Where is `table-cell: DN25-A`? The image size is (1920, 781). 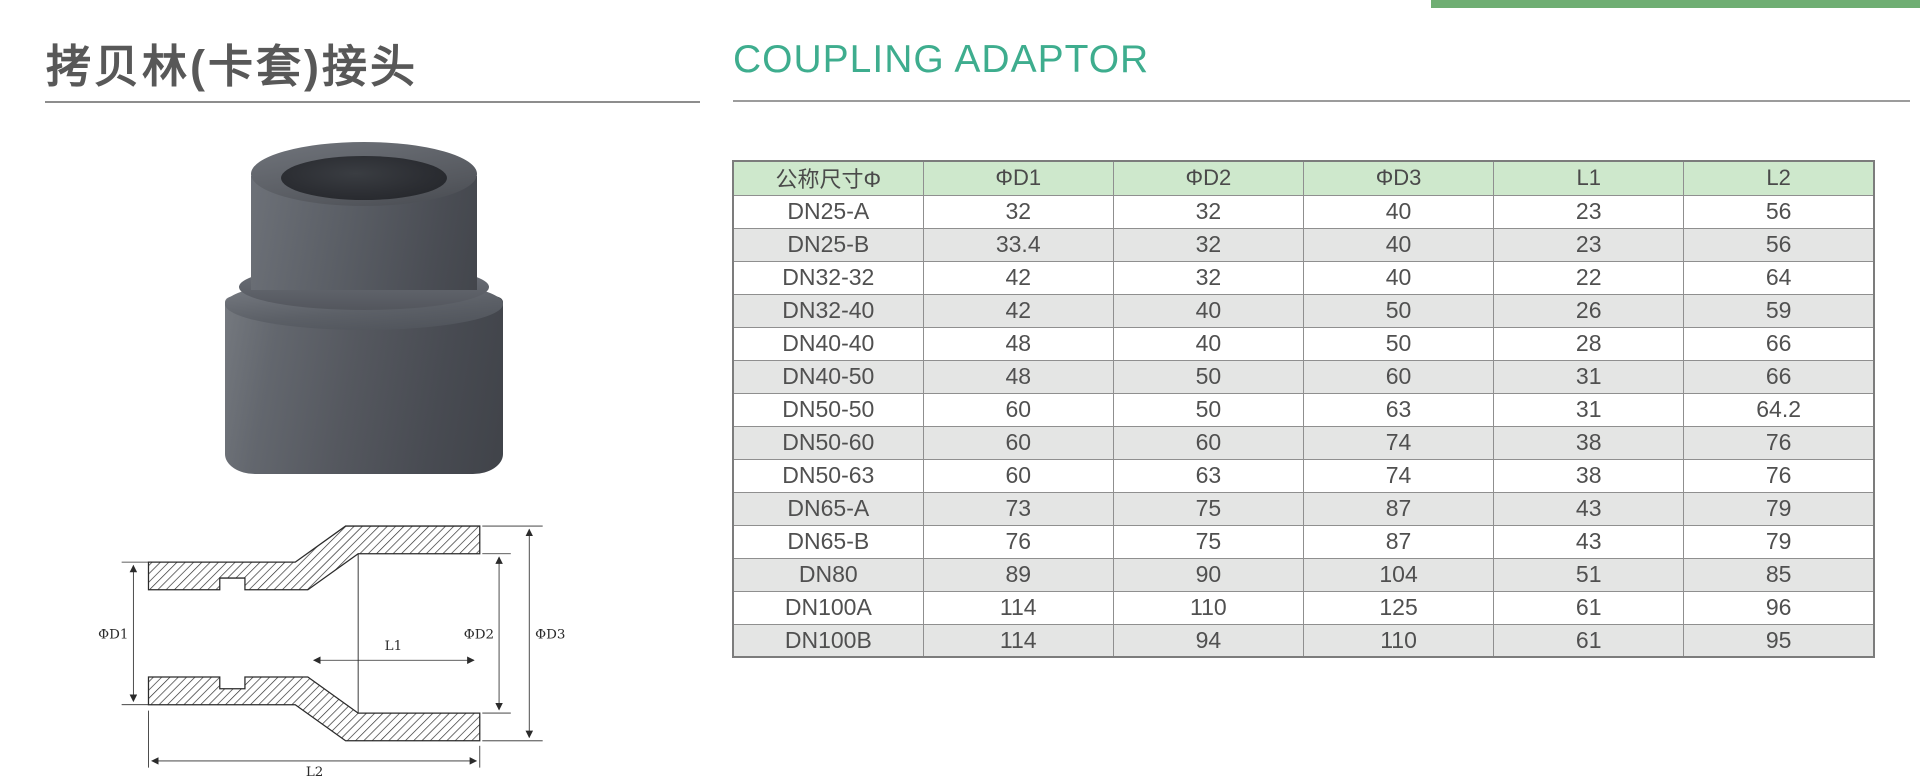
table-cell: DN25-A is located at coordinates (828, 211).